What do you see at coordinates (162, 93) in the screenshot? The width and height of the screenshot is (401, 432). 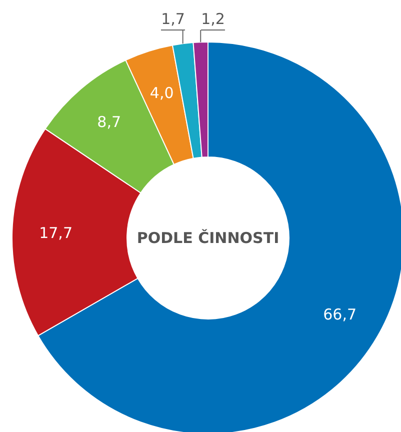 I see `data-label: 4,0` at bounding box center [162, 93].